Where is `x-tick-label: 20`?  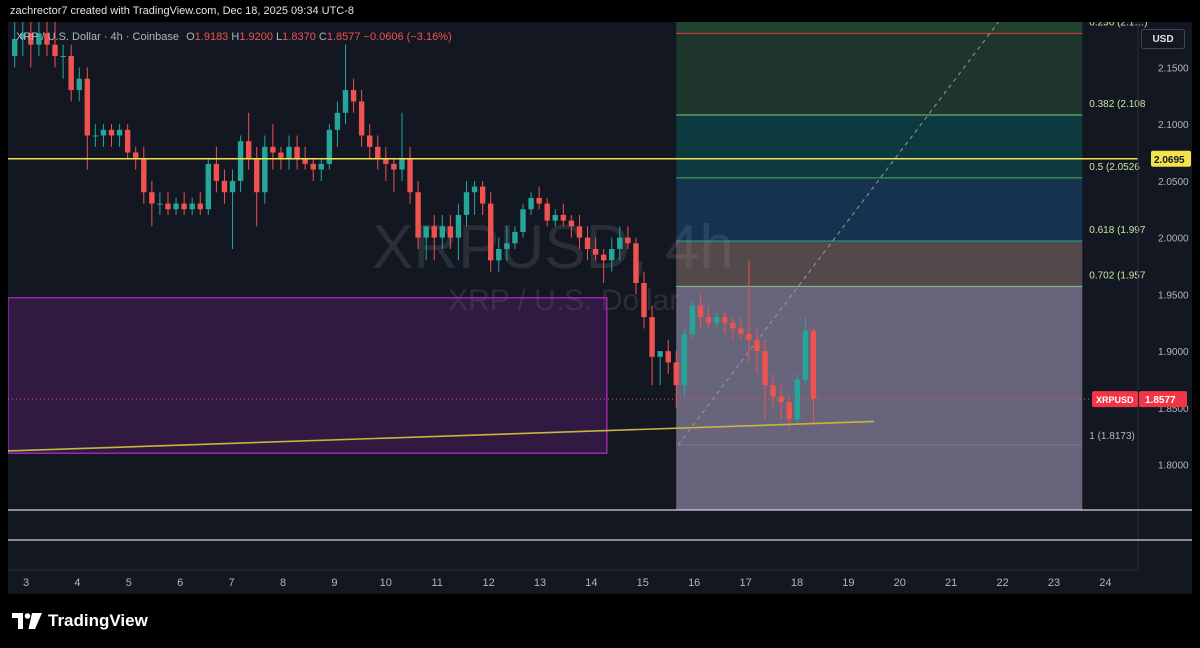 x-tick-label: 20 is located at coordinates (900, 583).